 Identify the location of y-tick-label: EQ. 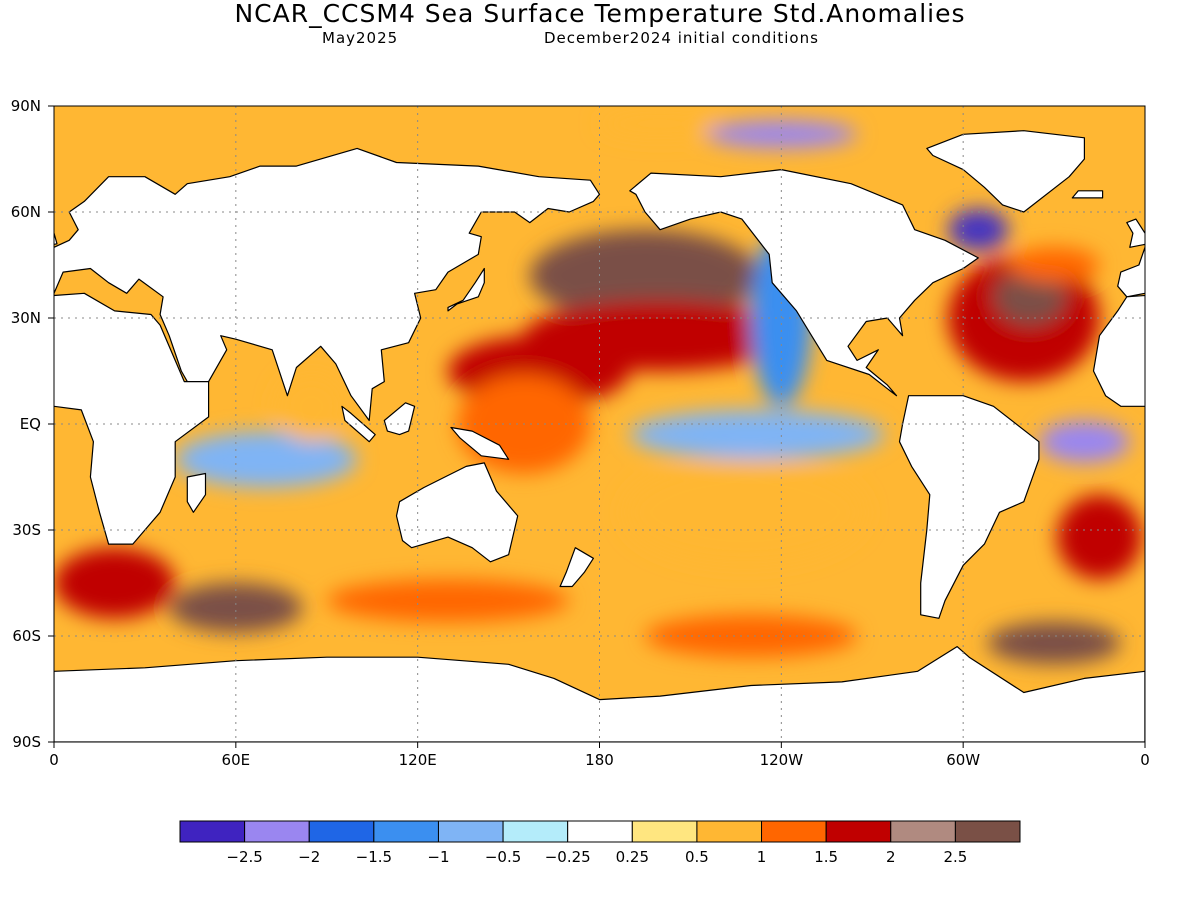
(30, 424).